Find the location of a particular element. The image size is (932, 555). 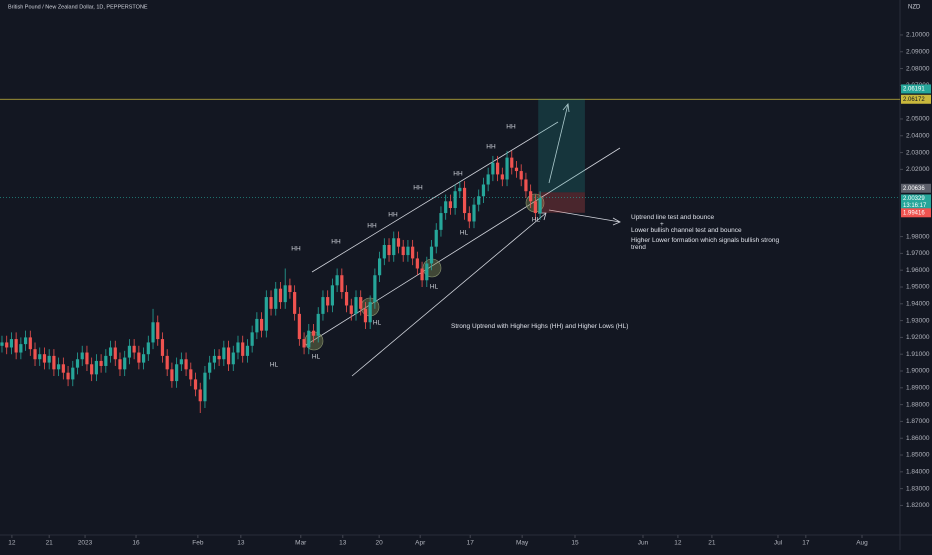

y-tick-label: 1.83000 is located at coordinates (918, 488).